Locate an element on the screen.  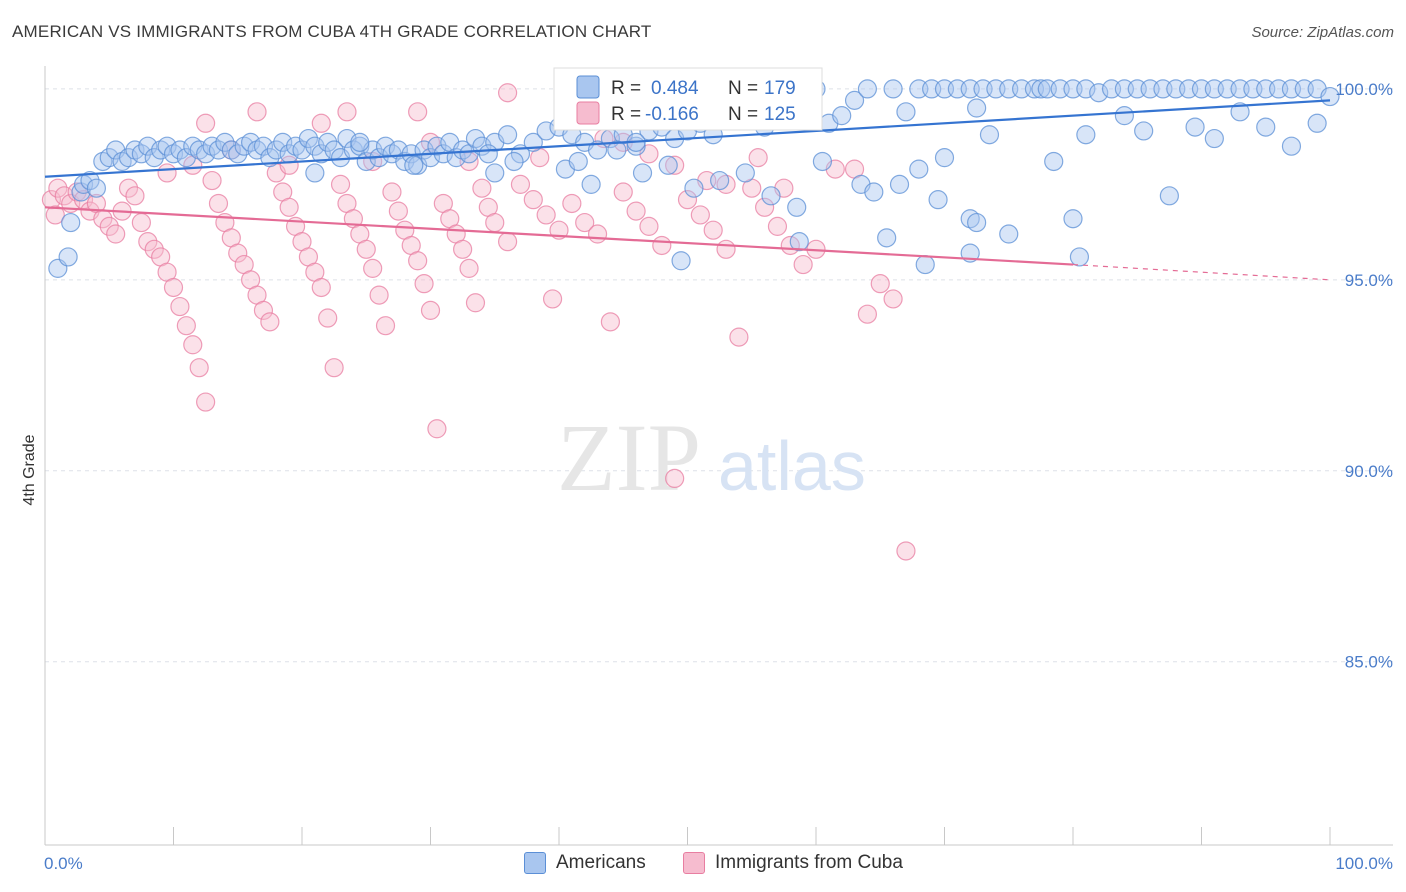
trend-cuba-extension is located at coordinates (1201, 272).